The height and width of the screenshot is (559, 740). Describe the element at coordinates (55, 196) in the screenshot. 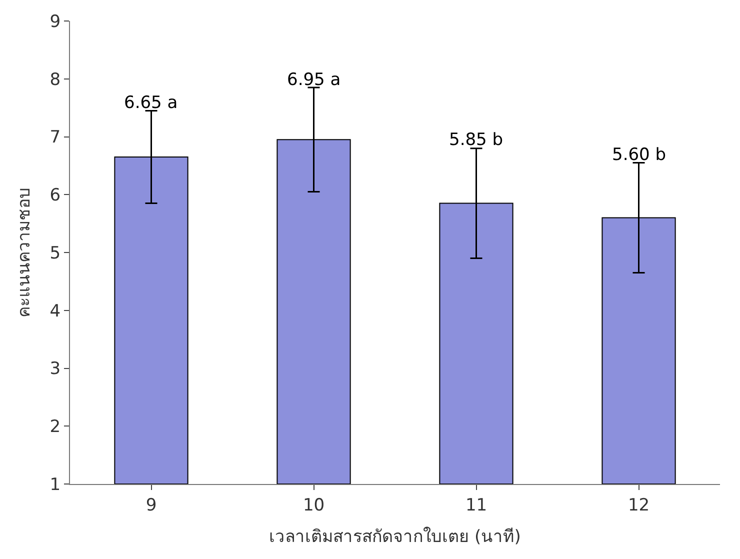

I see `y-tick-label: 6` at that location.